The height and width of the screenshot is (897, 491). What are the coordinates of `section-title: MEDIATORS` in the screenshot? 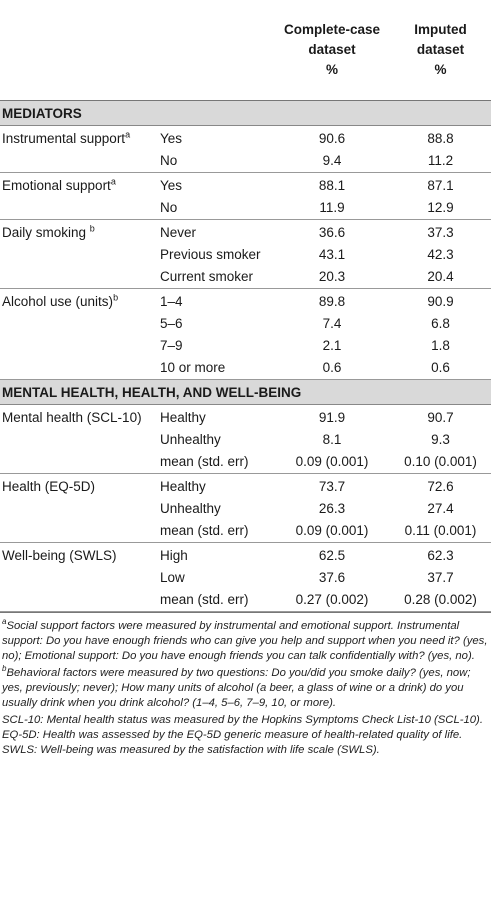 It's located at (245, 113).